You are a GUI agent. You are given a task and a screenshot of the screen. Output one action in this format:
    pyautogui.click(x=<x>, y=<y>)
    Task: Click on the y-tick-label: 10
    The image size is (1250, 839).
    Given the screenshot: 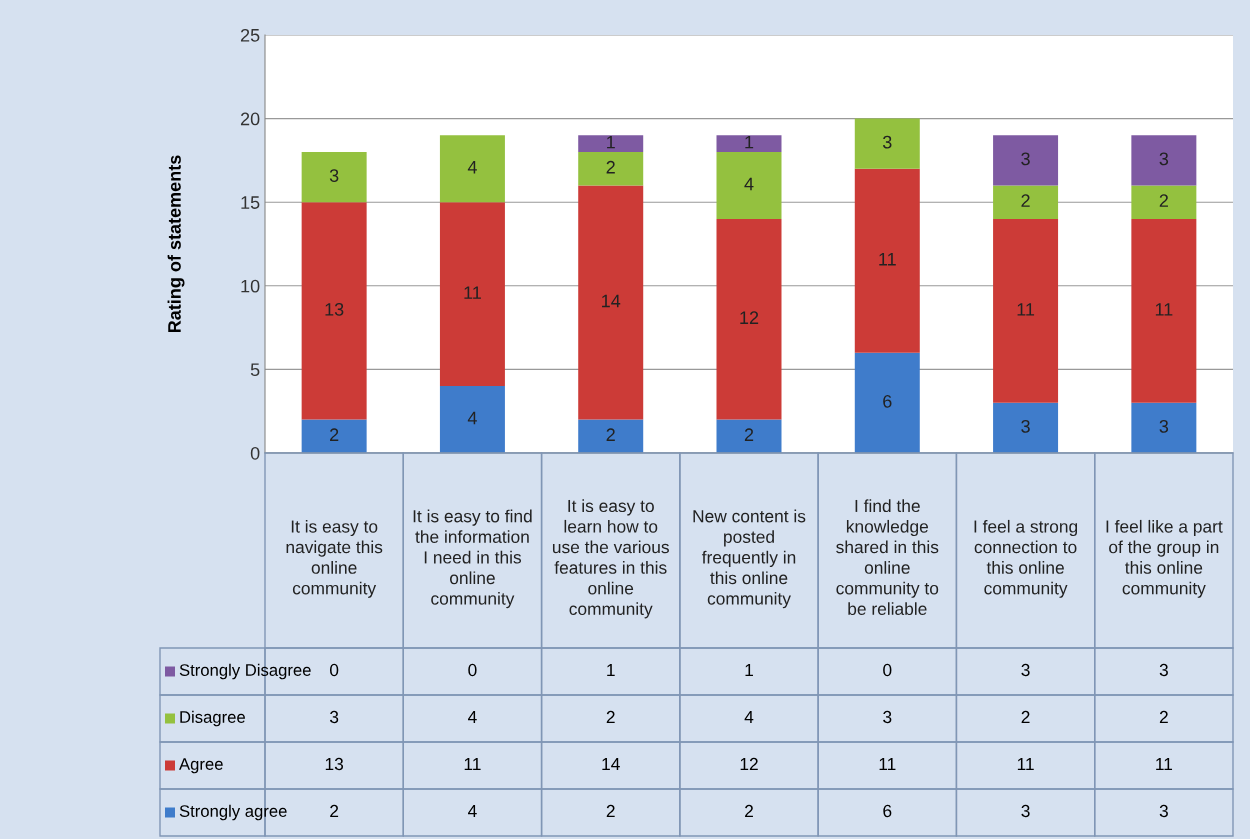 What is the action you would take?
    pyautogui.click(x=250, y=286)
    